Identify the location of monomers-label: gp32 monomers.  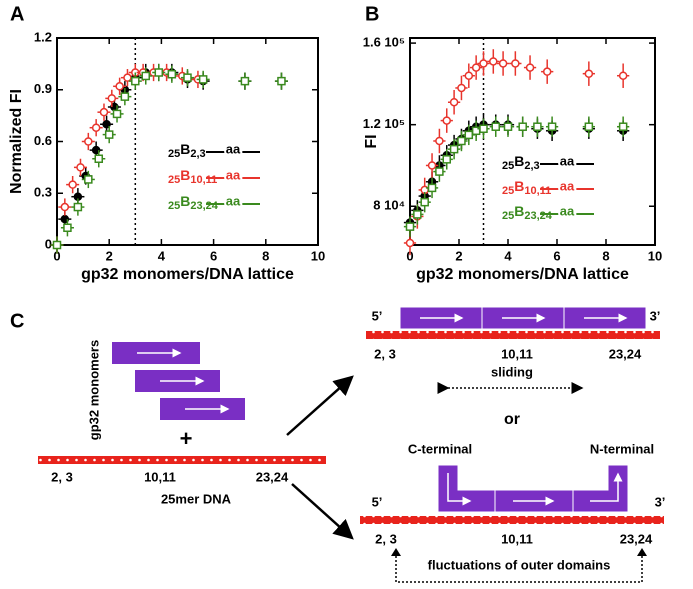
(93, 390).